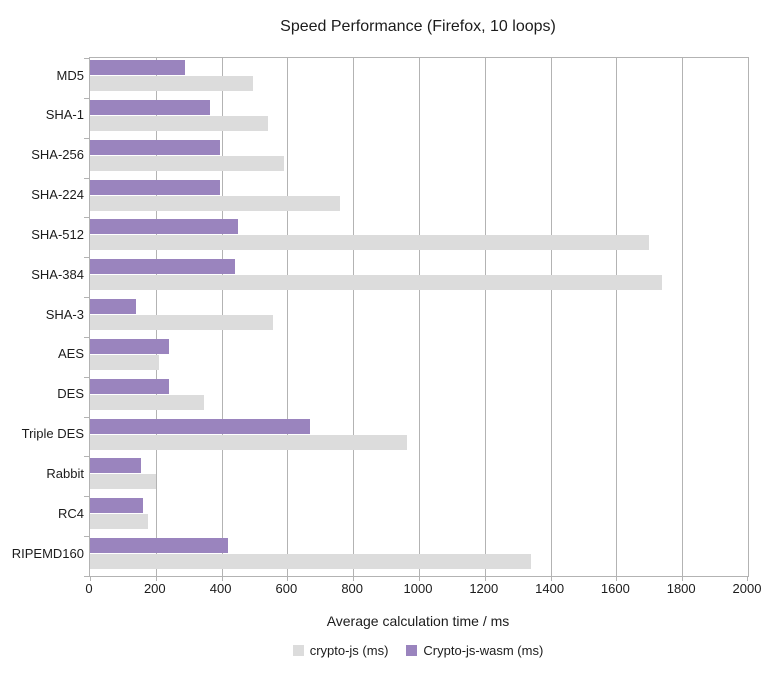  Describe the element at coordinates (89, 588) in the screenshot. I see `x-tick-label-0: 0` at that location.